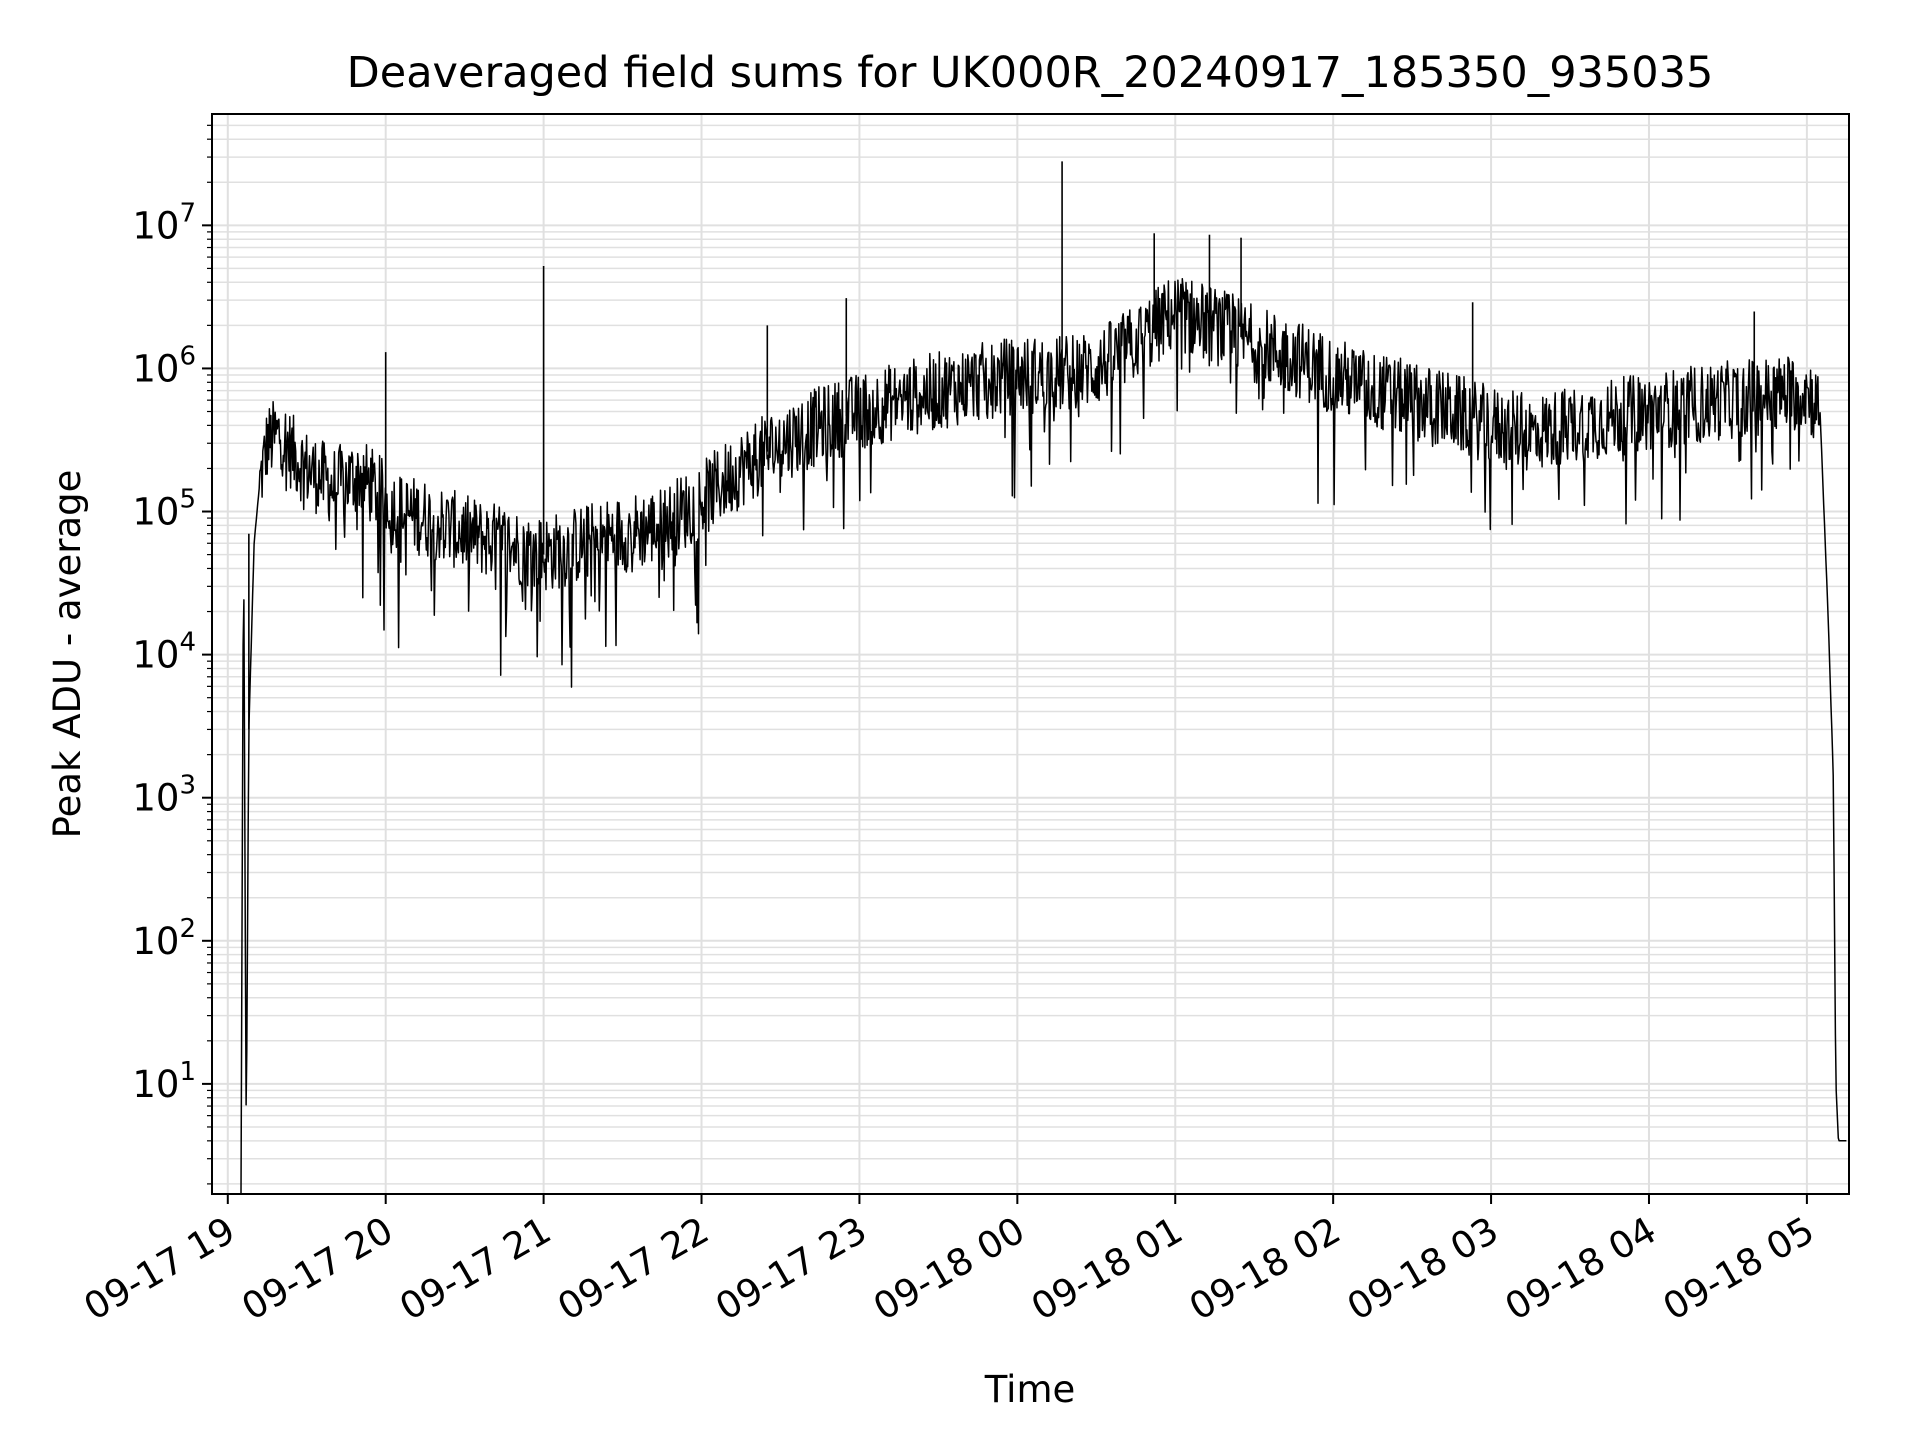  I want to click on y-tick-label: 10⁴, so click(164, 652).